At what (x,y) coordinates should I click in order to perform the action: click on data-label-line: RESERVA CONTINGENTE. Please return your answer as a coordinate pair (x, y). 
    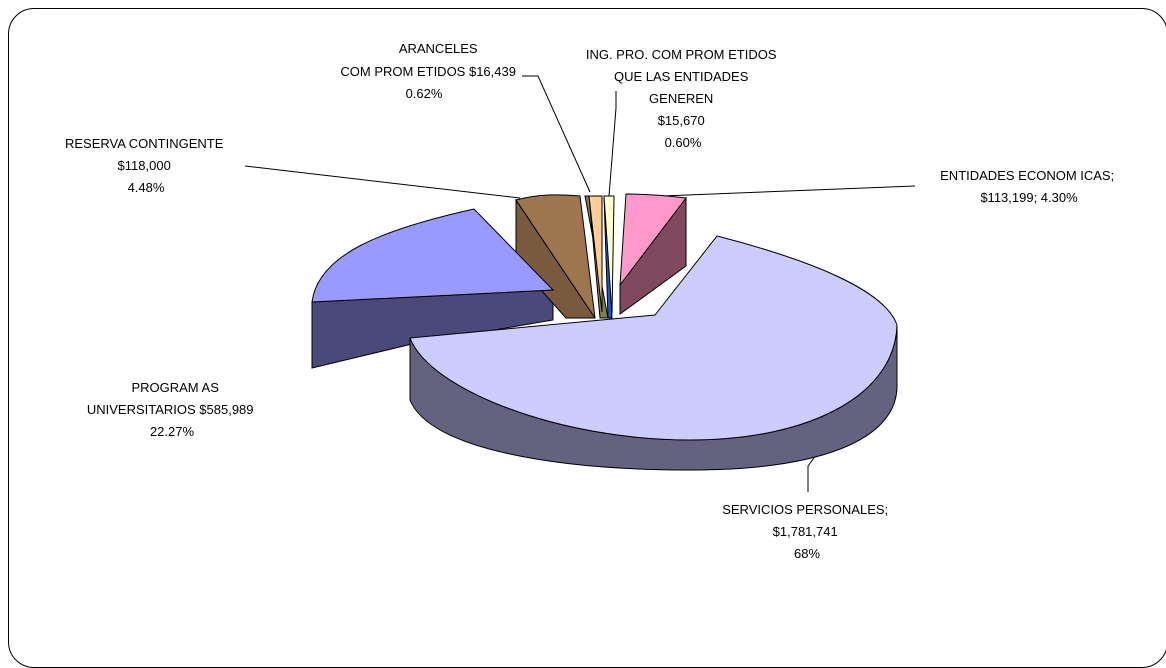
    Looking at the image, I should click on (144, 143).